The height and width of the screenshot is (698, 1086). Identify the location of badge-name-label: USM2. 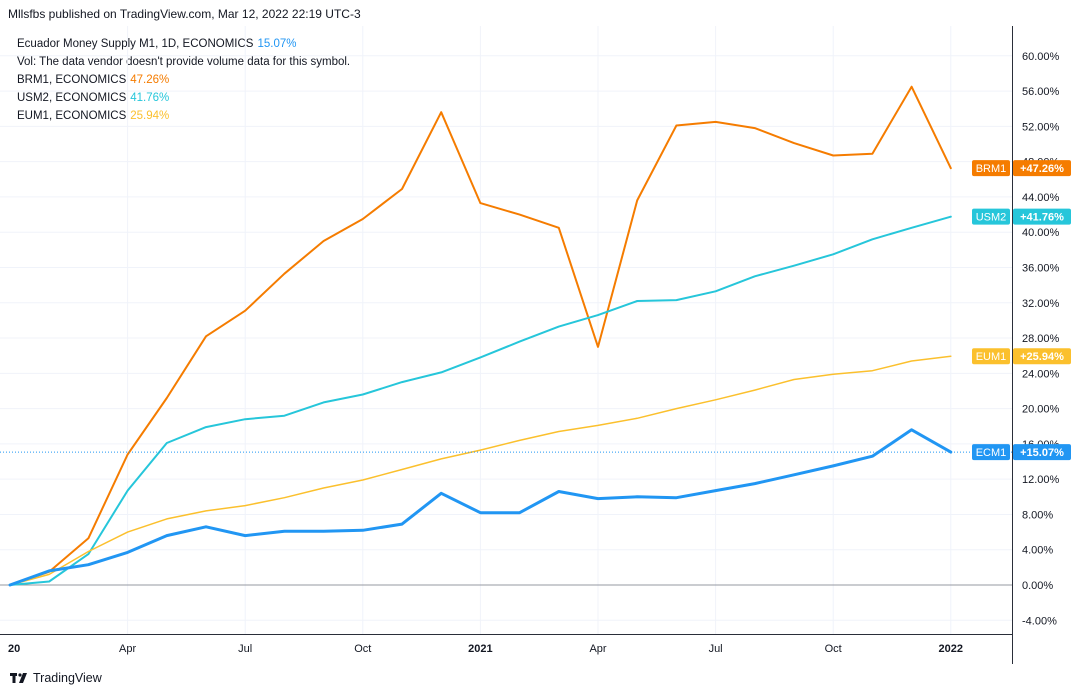
(991, 218).